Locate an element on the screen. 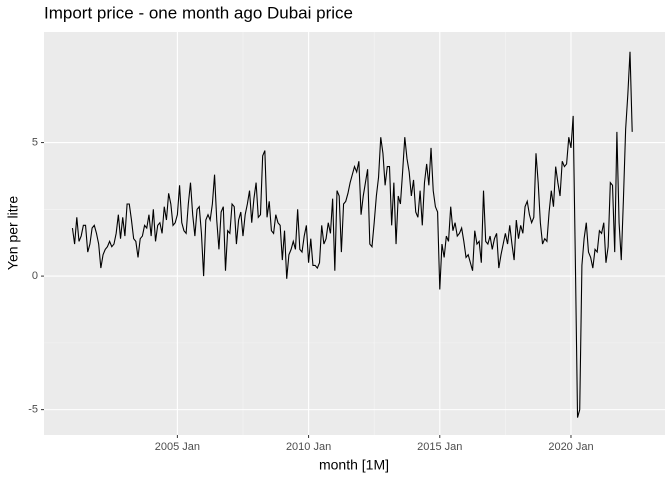 The width and height of the screenshot is (672, 480). y-tick-label: 5 is located at coordinates (35, 142).